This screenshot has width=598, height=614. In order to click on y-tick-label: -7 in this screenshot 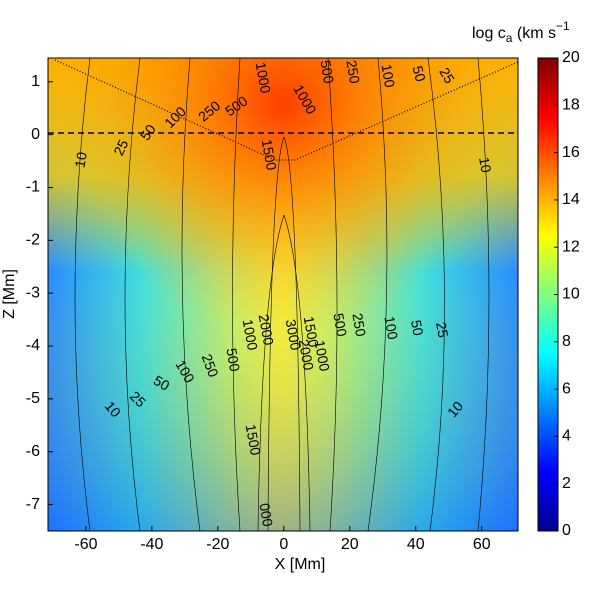, I will do `click(33, 504)`.